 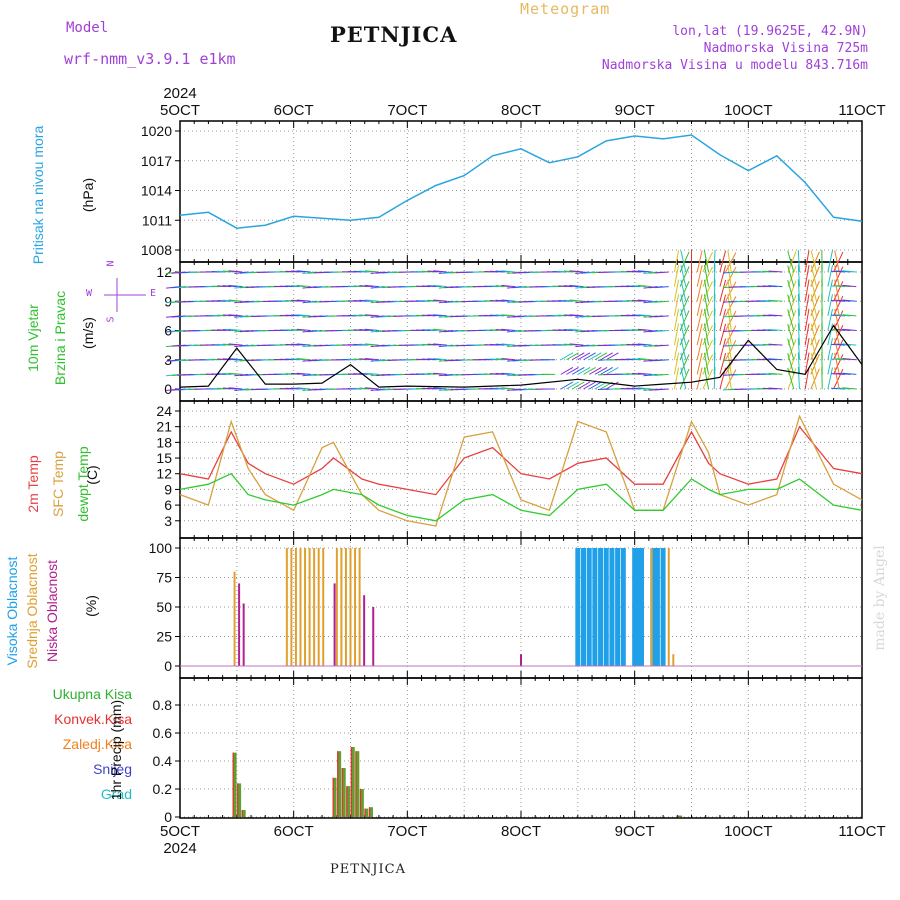 I want to click on meteogram-label: Meteogram, so click(x=565, y=9).